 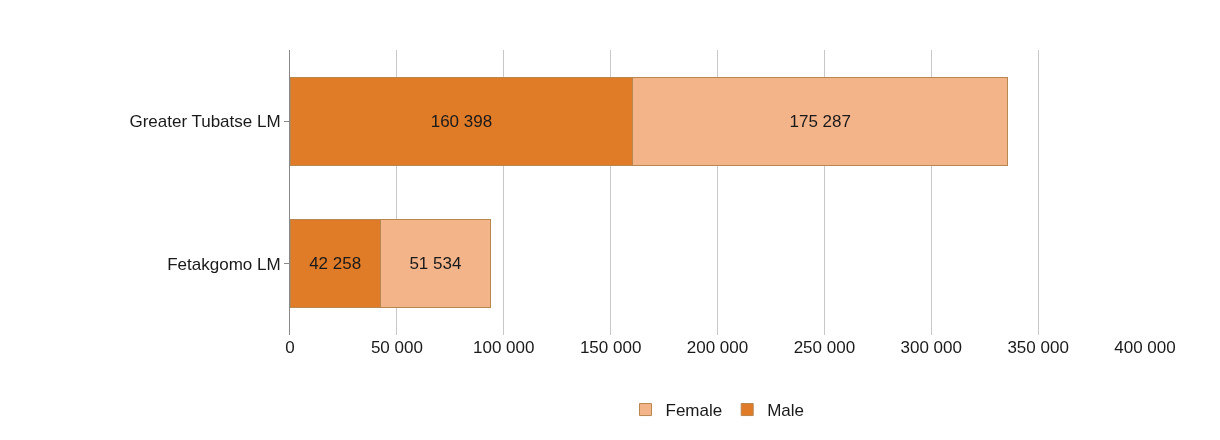 I want to click on data-label: 160 398, so click(x=461, y=121).